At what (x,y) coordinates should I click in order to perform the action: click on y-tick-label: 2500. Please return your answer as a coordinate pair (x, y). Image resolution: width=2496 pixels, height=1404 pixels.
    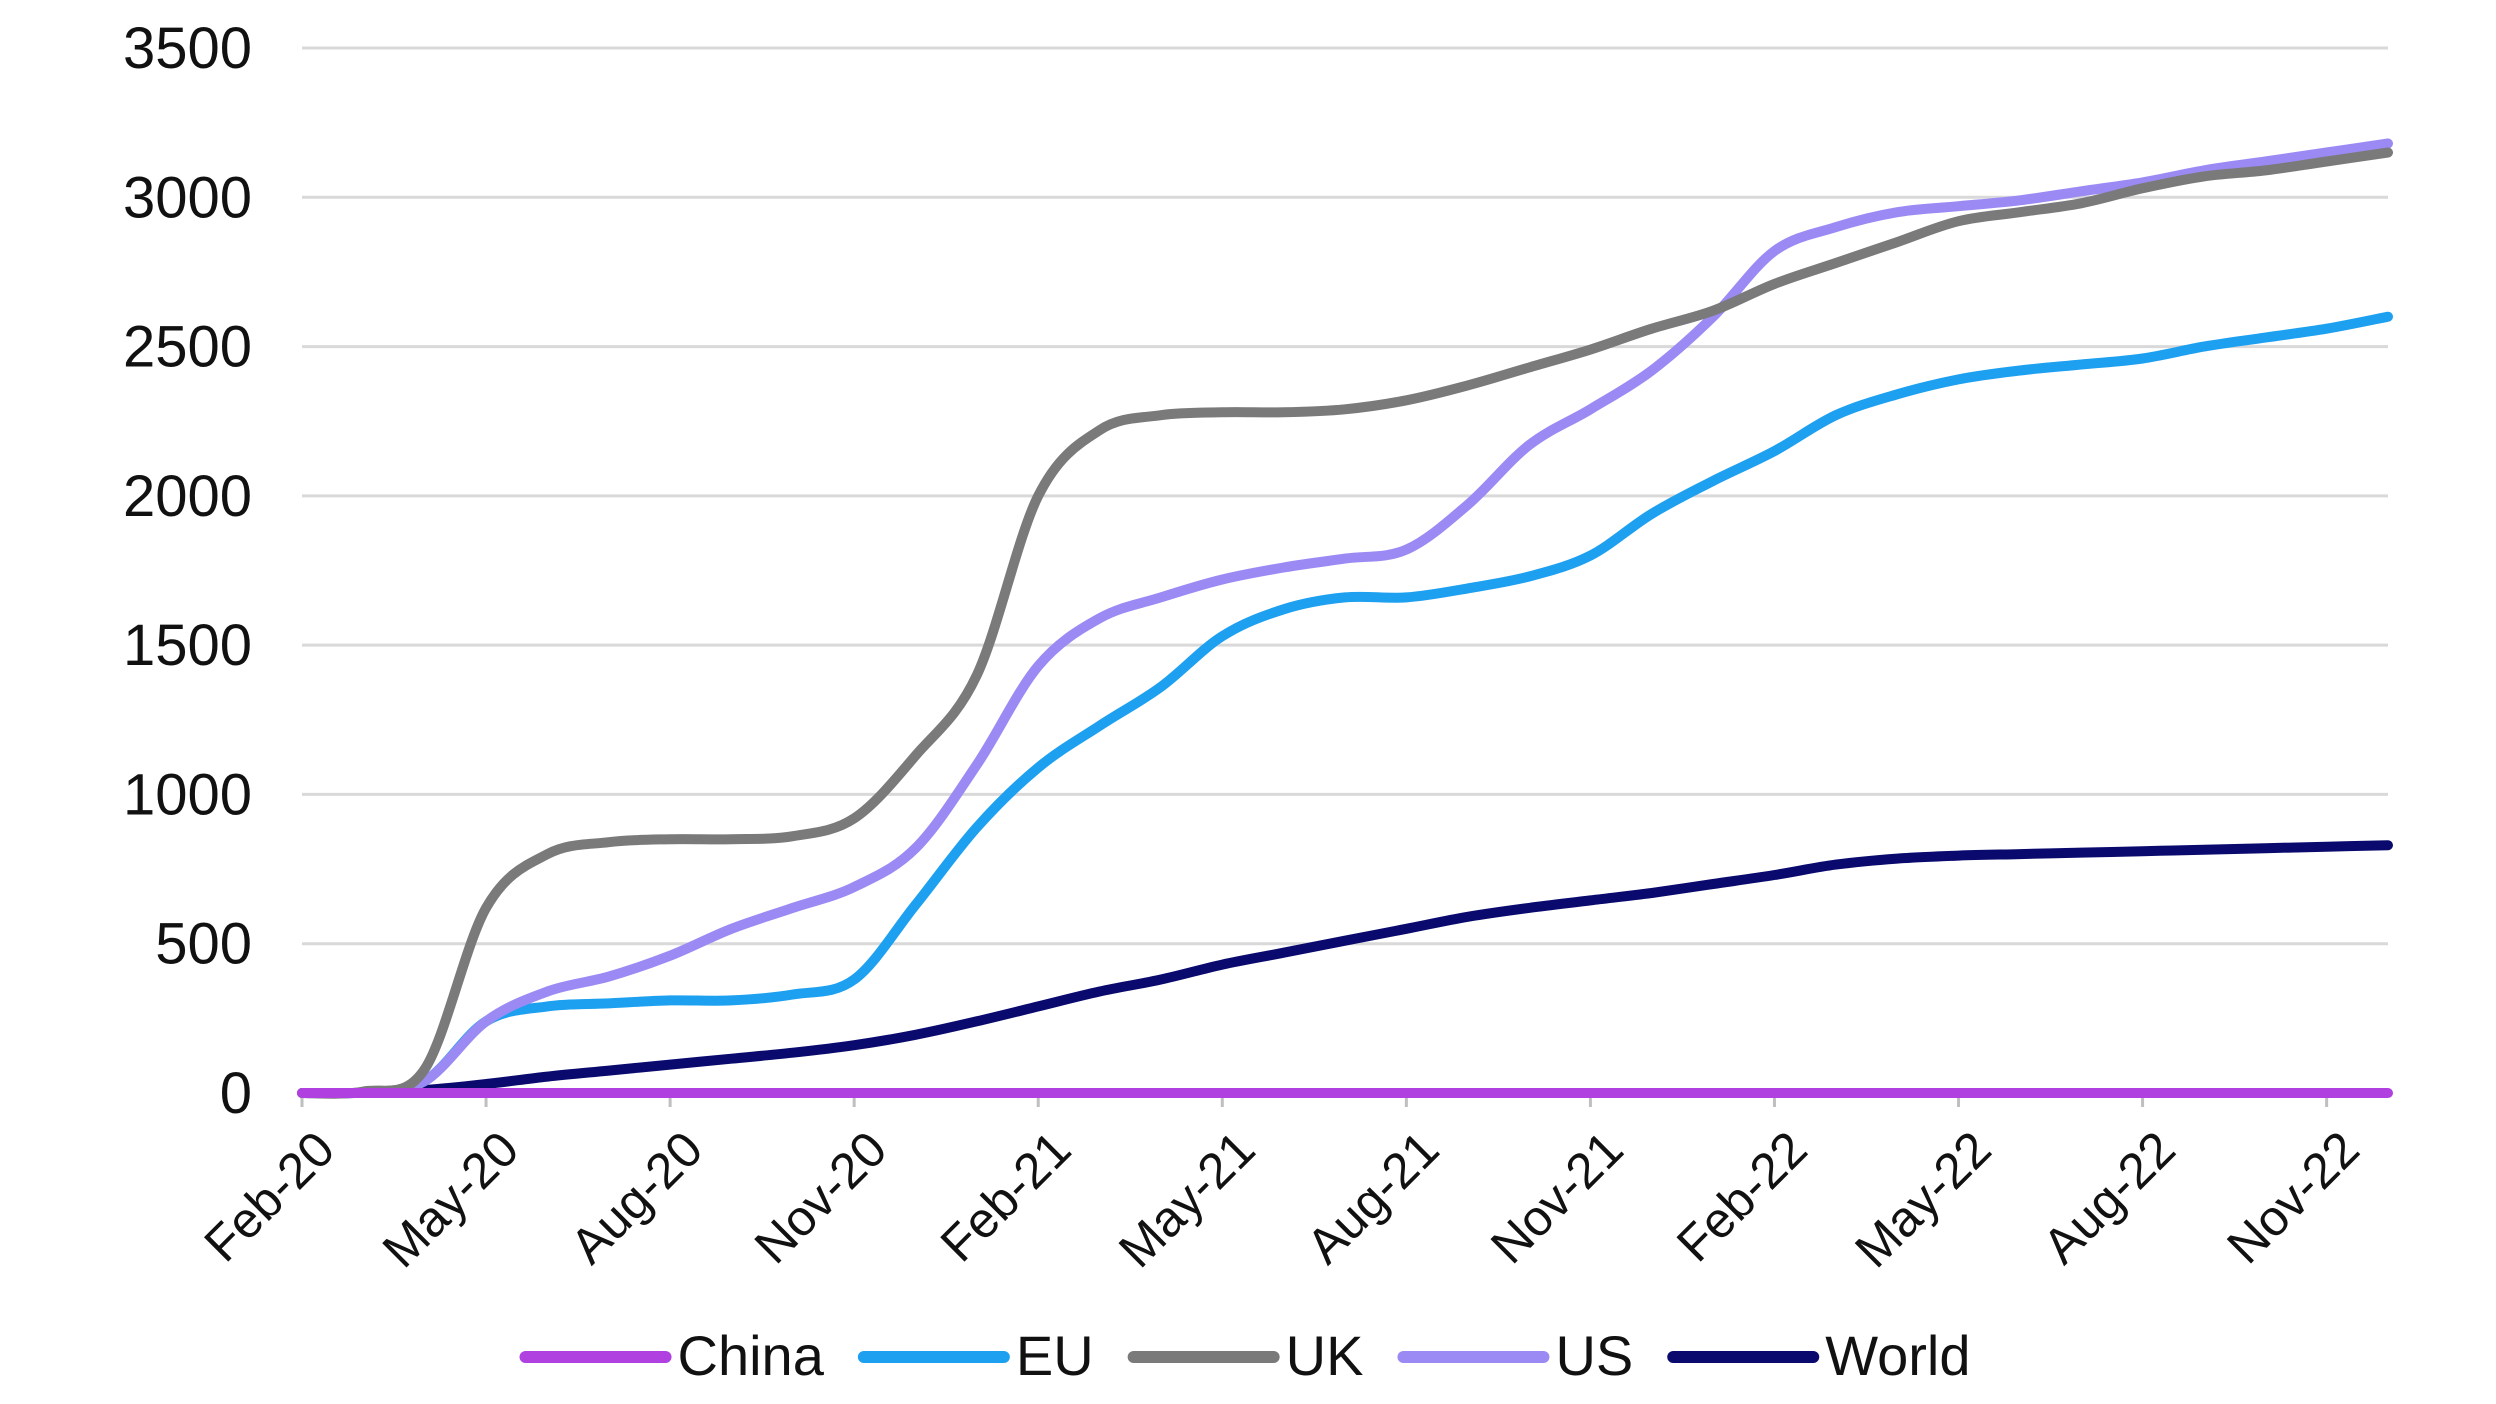
    Looking at the image, I should click on (187, 347).